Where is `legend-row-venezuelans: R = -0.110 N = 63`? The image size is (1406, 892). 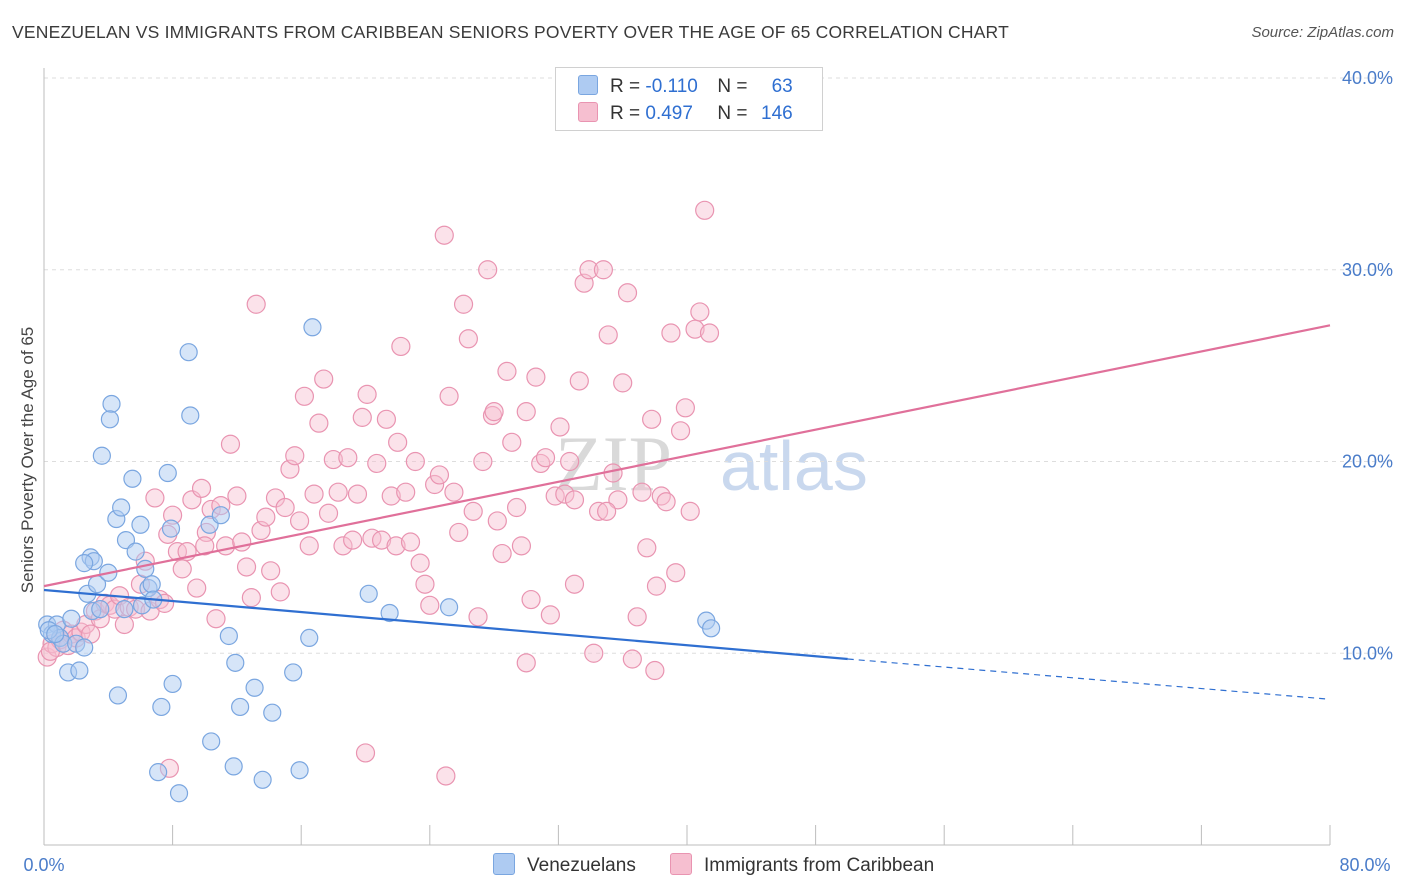
legend-row-venezuelans: R = -0.110 N = 63 is located at coordinates (685, 87).